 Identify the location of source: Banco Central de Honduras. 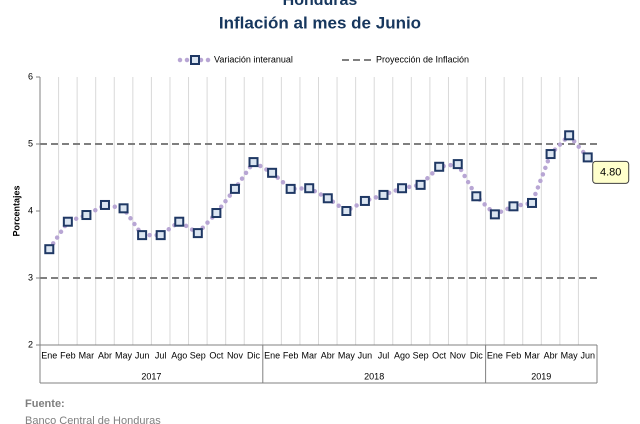
(93, 419).